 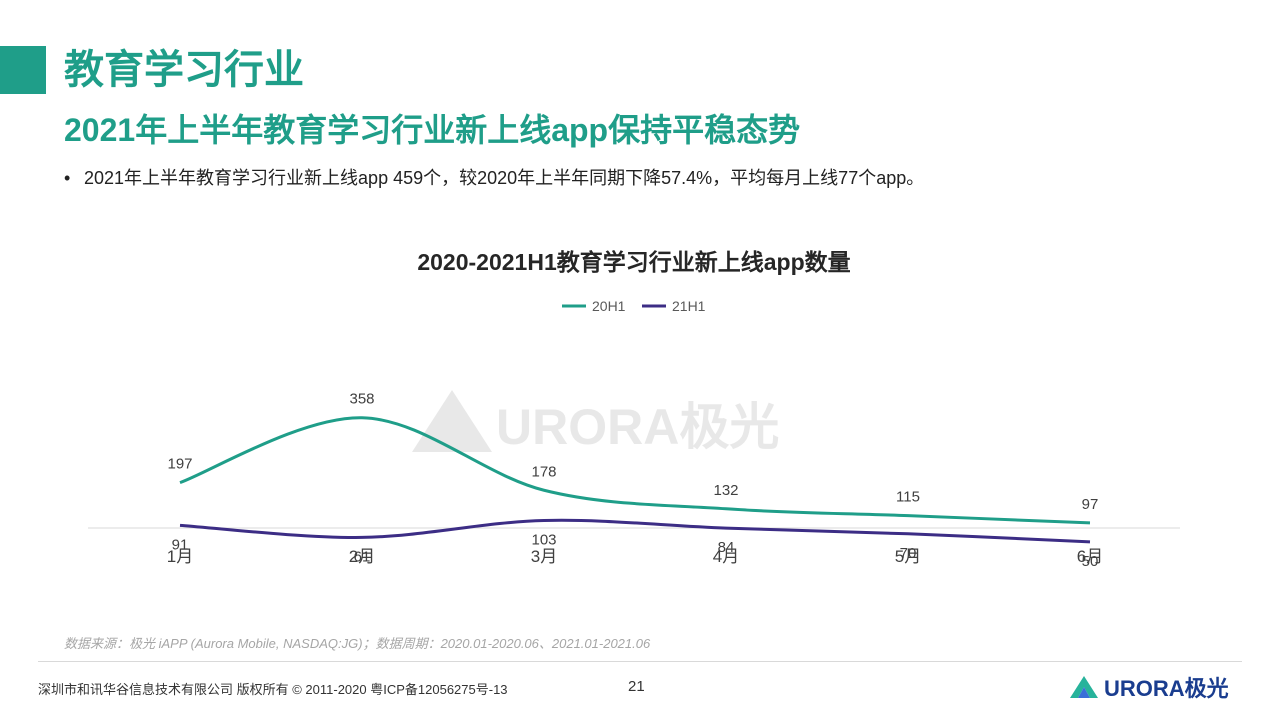 What do you see at coordinates (726, 547) in the screenshot?
I see `data-label-21h1-4: 84` at bounding box center [726, 547].